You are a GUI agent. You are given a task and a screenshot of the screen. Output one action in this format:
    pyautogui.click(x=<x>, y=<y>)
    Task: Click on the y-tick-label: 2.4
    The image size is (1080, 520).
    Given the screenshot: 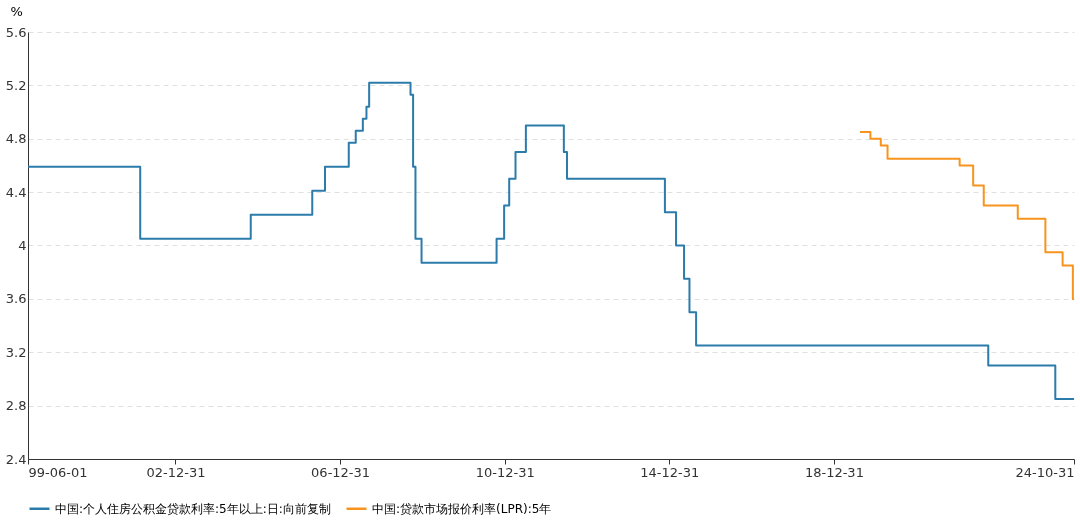 What is the action you would take?
    pyautogui.click(x=16, y=459)
    